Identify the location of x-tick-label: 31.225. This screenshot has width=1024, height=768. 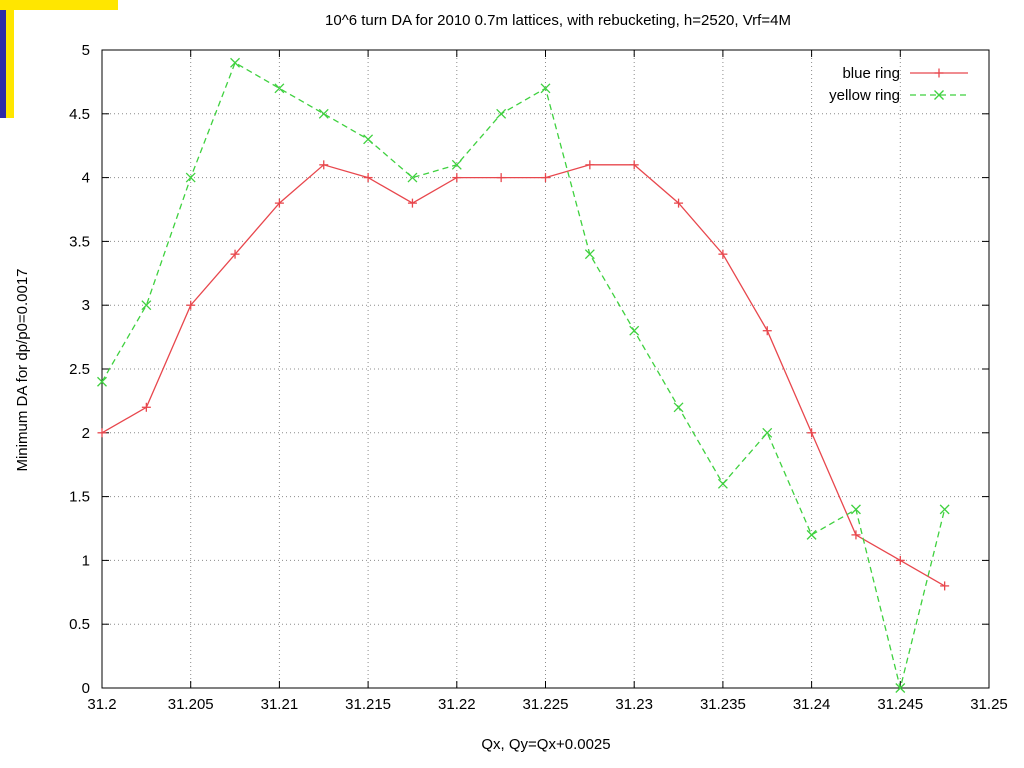
(546, 704).